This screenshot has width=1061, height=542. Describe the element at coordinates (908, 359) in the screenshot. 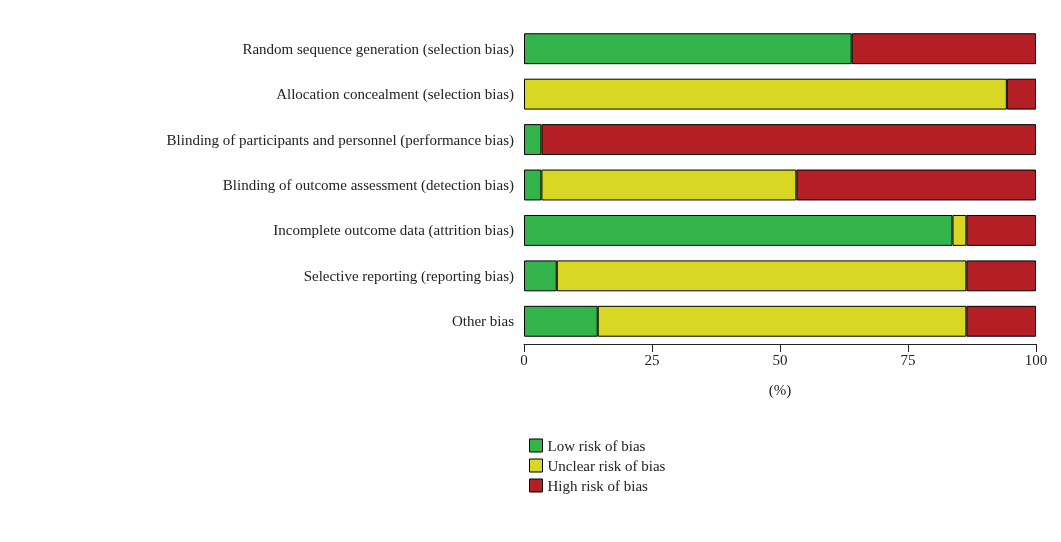

I see `x-tick-label: 75` at that location.